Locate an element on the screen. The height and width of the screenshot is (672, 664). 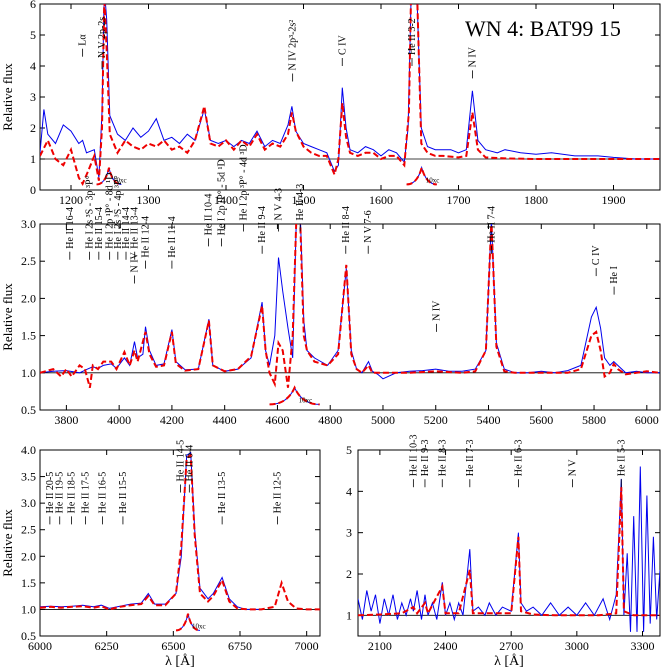
y-tick-label: 3.5 is located at coordinates (28, 477).